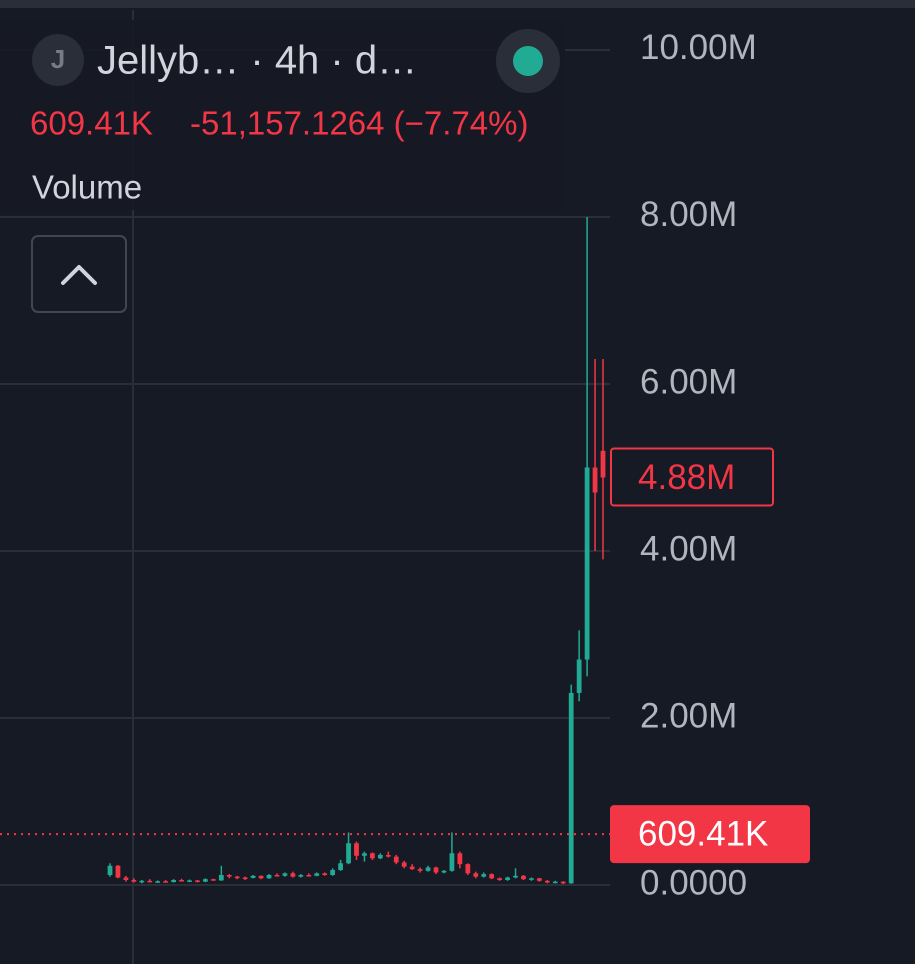 This screenshot has height=964, width=915. Describe the element at coordinates (528, 61) in the screenshot. I see `status-dot` at that location.